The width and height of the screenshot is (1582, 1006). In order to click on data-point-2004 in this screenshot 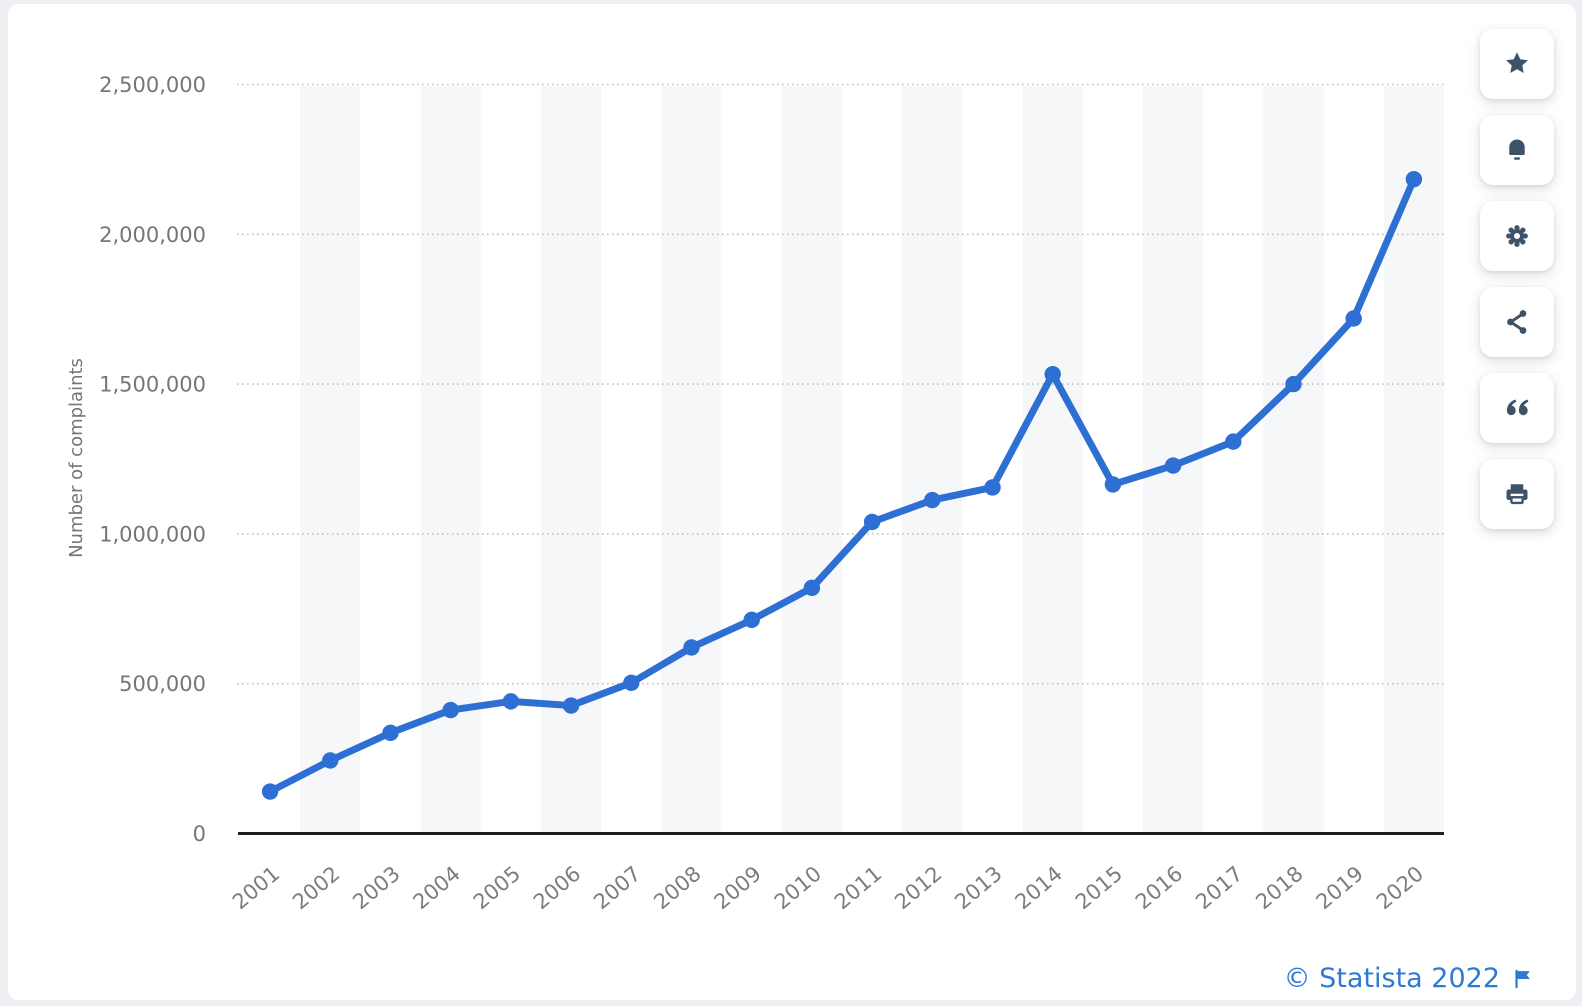, I will do `click(450, 710)`.